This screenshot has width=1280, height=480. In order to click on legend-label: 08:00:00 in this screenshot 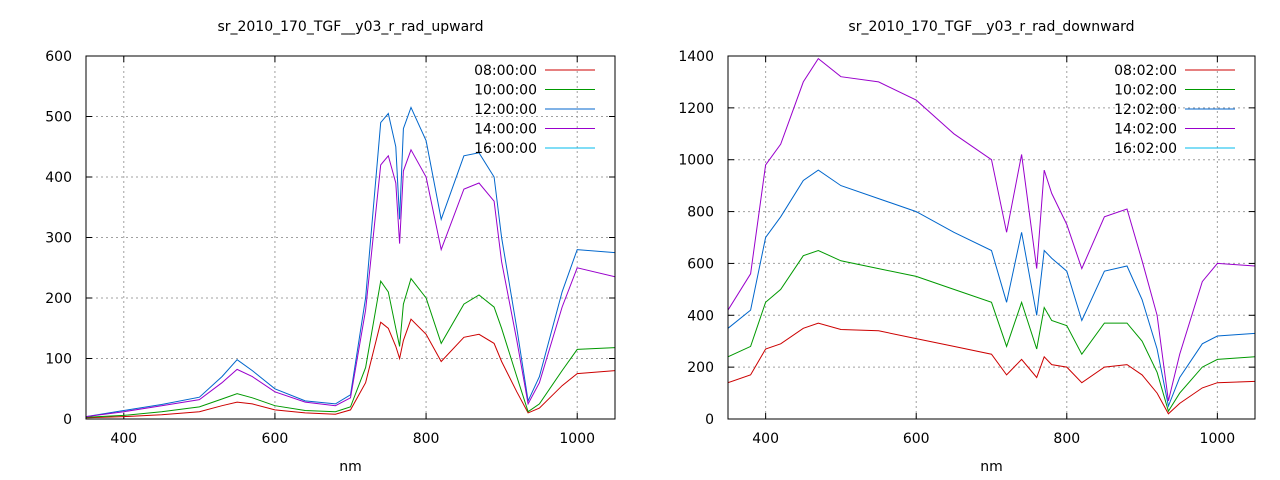, I will do `click(505, 71)`.